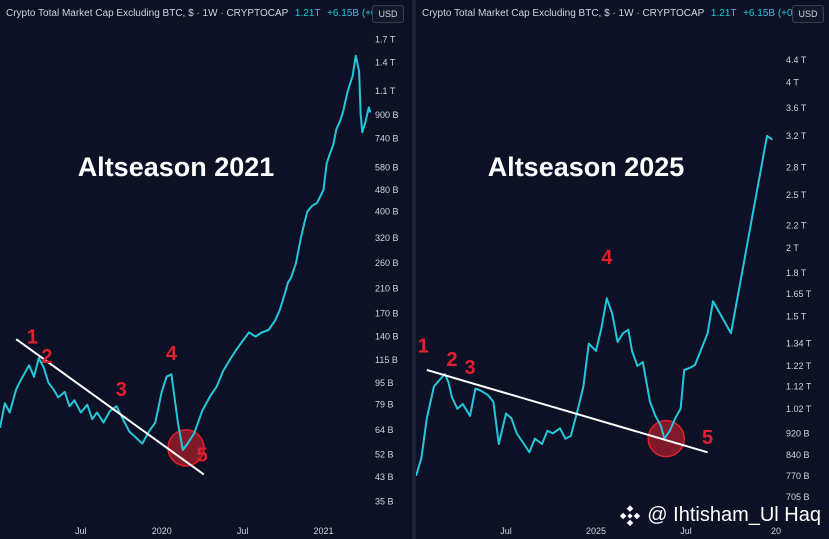 This screenshot has height=539, width=829. What do you see at coordinates (387, 313) in the screenshot?
I see `y-tick-label: 170 B` at bounding box center [387, 313].